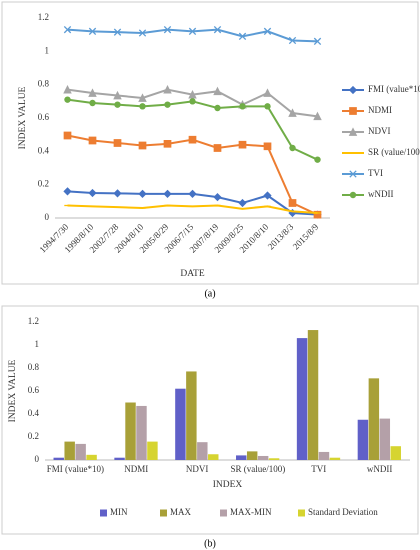  Describe the element at coordinates (23, 117) in the screenshot. I see `y-axis-title: INDEX VALUE` at that location.